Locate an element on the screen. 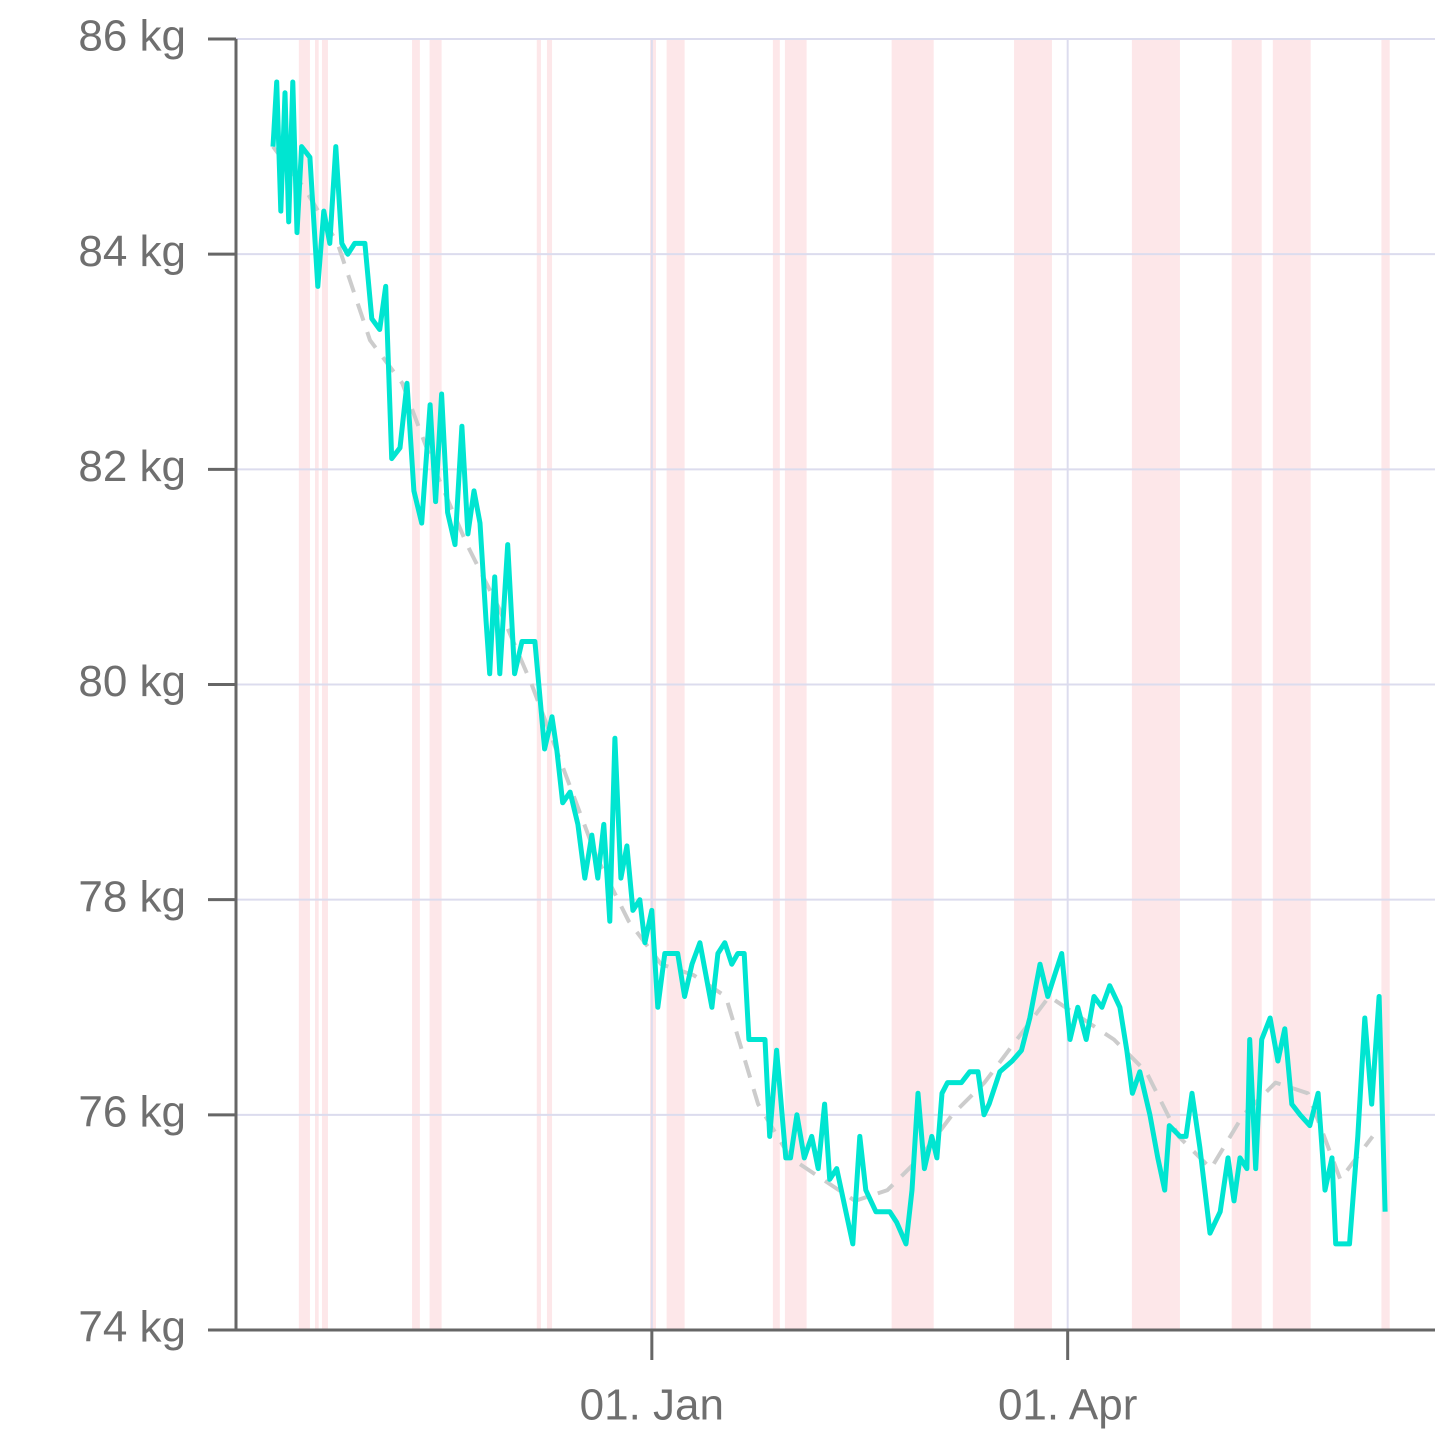 Image resolution: width=1440 pixels, height=1440 pixels. y-tick-label: 78 kg is located at coordinates (132, 896).